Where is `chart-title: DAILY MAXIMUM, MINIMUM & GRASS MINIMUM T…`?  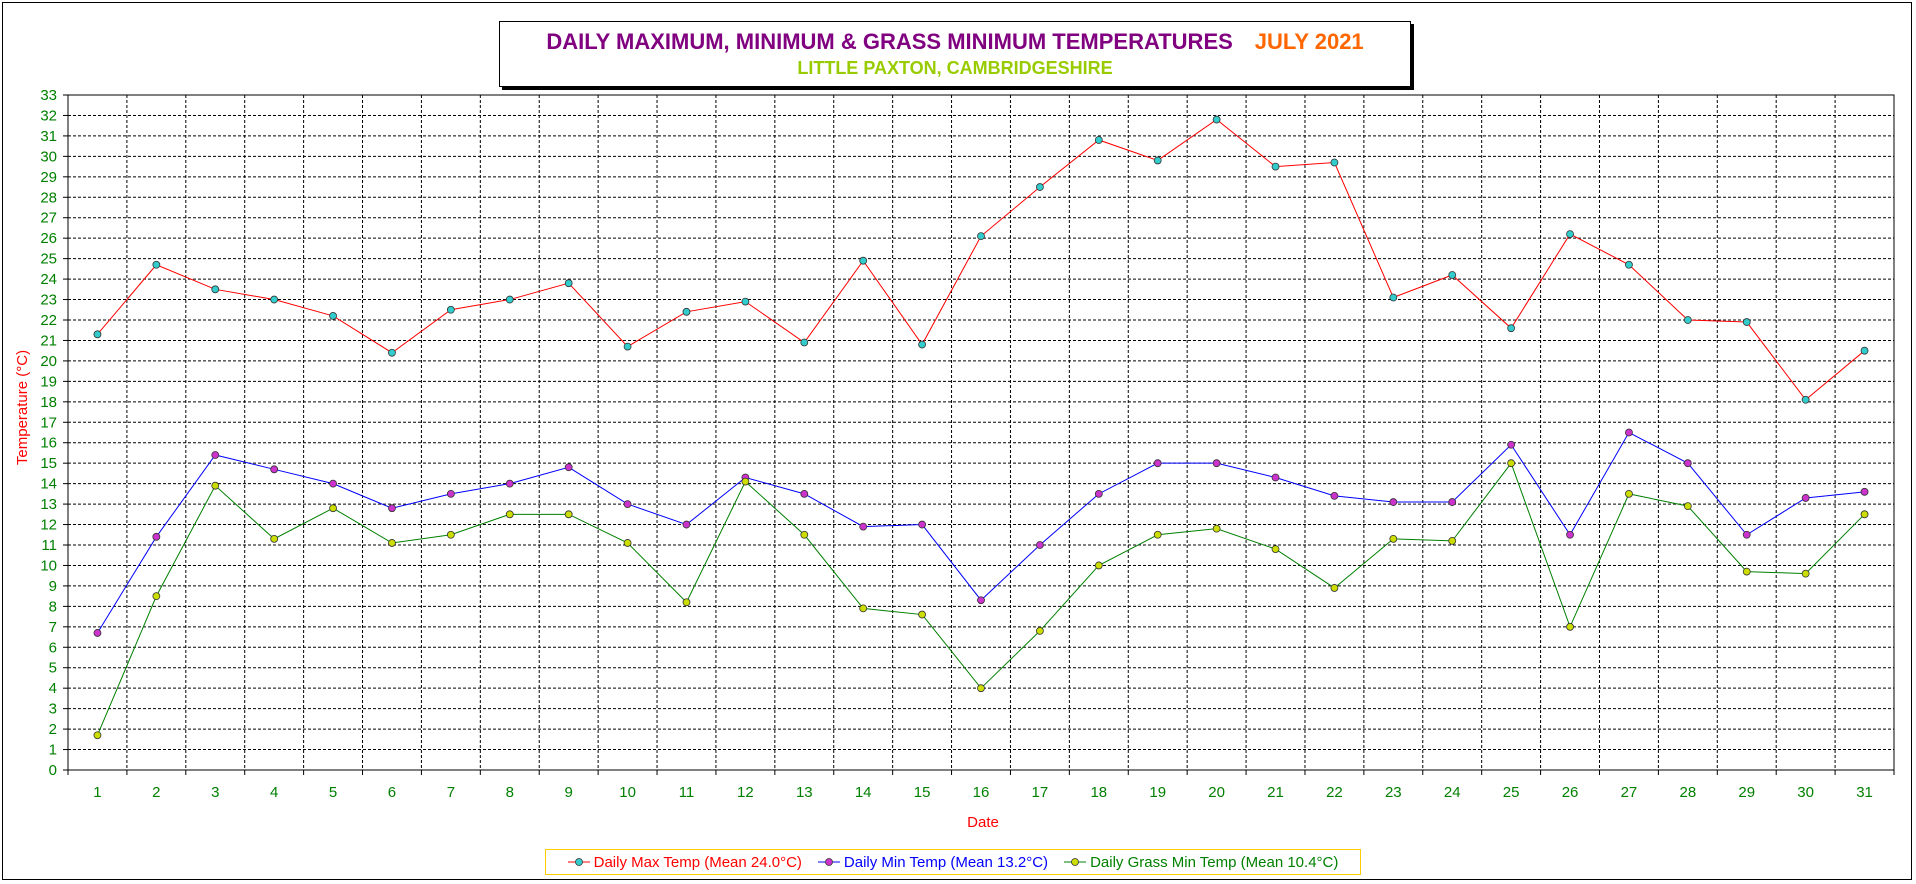
chart-title: DAILY MAXIMUM, MINIMUM & GRASS MINIMUM T… is located at coordinates (889, 41).